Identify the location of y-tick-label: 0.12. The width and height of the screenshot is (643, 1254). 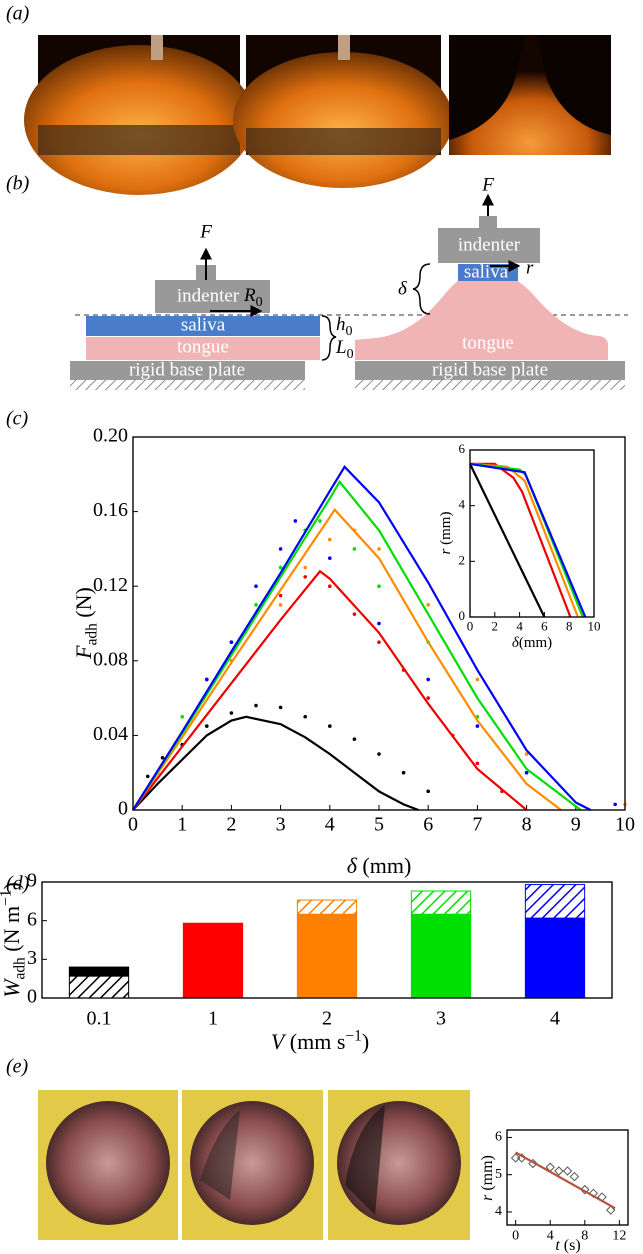
(110, 585).